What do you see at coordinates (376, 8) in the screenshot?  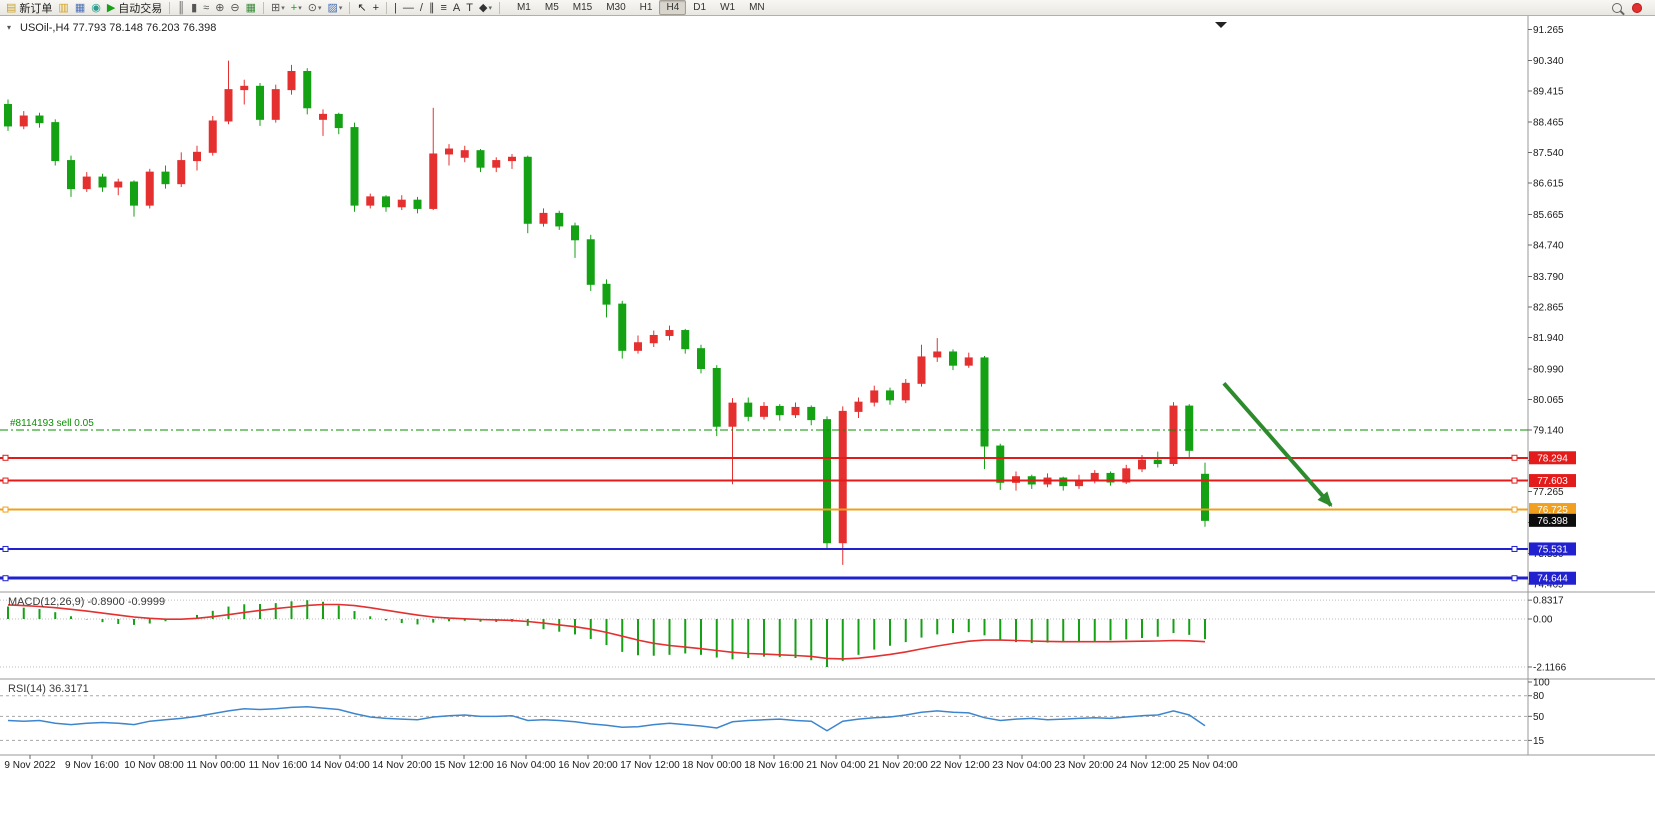 I see `crosshair-button: +` at bounding box center [376, 8].